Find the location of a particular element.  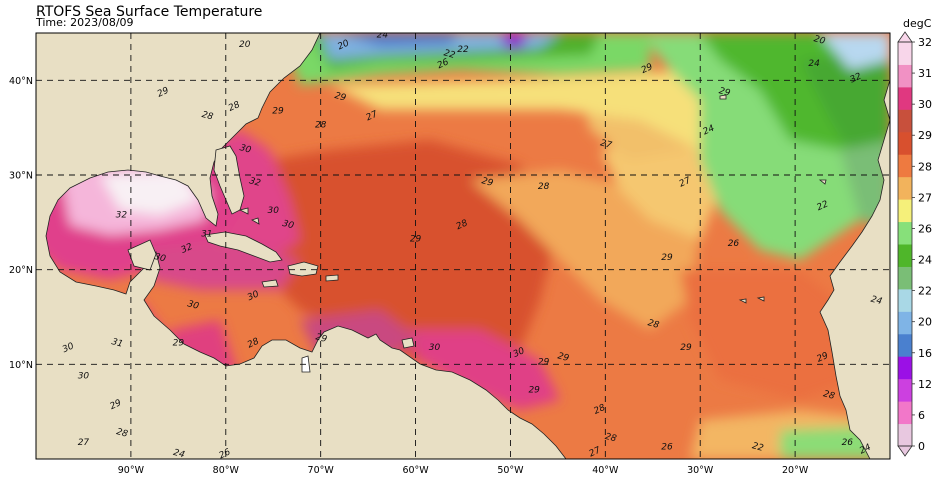

colorbar-tick-label: 16 is located at coordinates (925, 353).